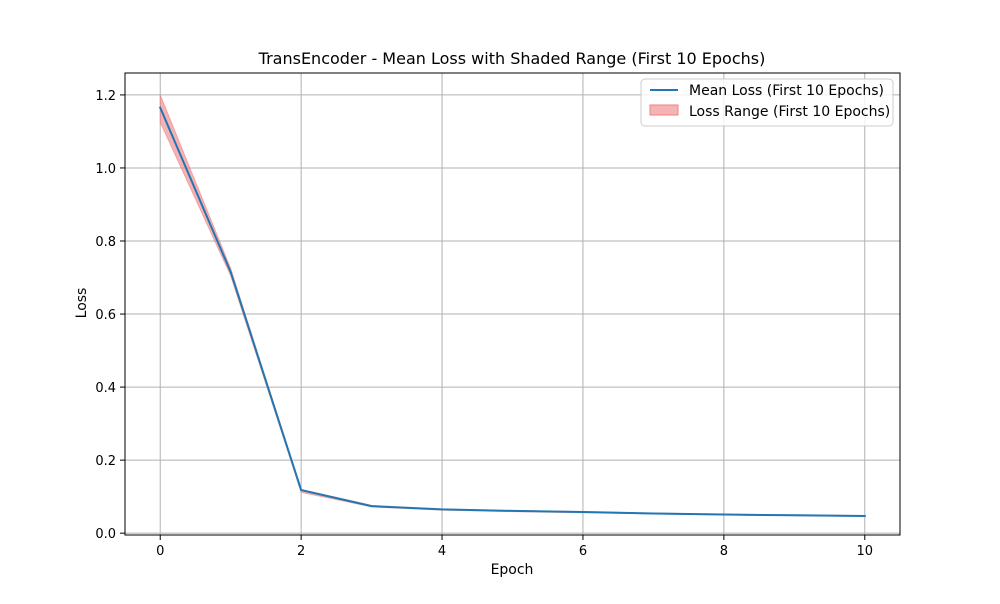  I want to click on y-tick-label: 0.4, so click(105, 388).